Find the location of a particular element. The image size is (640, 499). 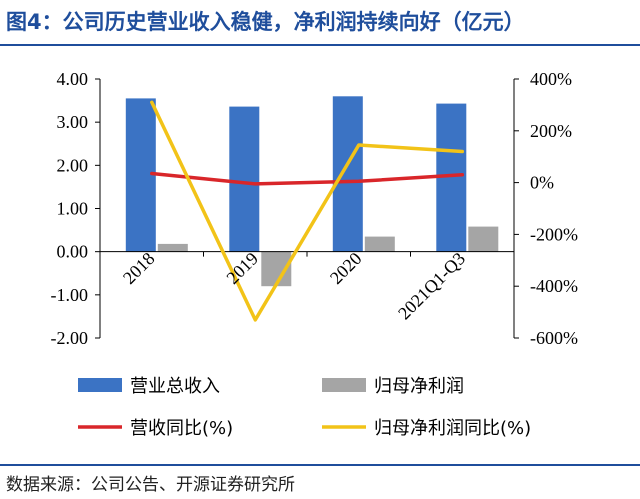

right-tick-label: -600% is located at coordinates (554, 338).